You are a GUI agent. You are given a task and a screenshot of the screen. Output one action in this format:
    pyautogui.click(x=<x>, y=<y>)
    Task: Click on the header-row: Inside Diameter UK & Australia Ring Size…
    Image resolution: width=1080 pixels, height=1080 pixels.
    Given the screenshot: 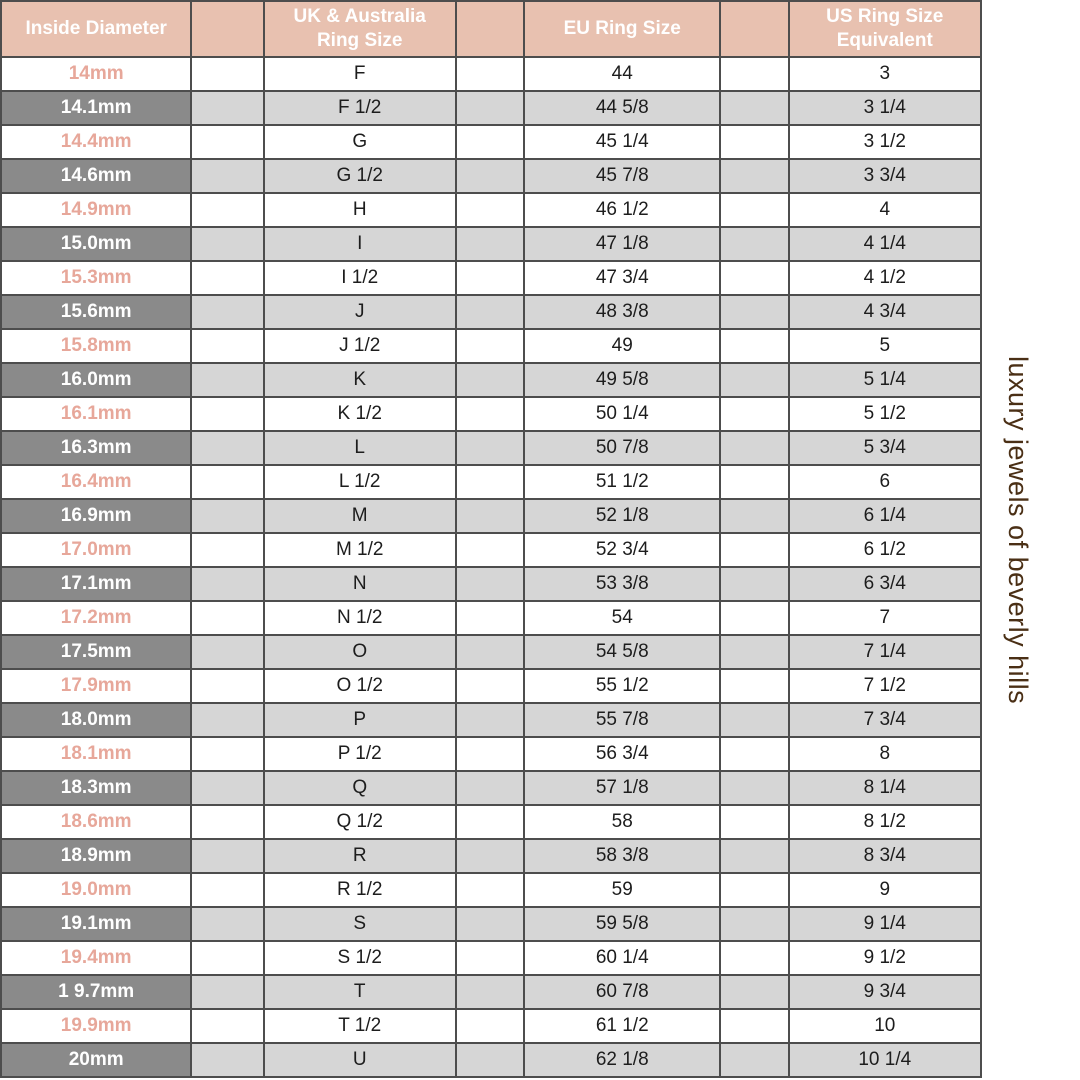 What is the action you would take?
    pyautogui.click(x=491, y=29)
    